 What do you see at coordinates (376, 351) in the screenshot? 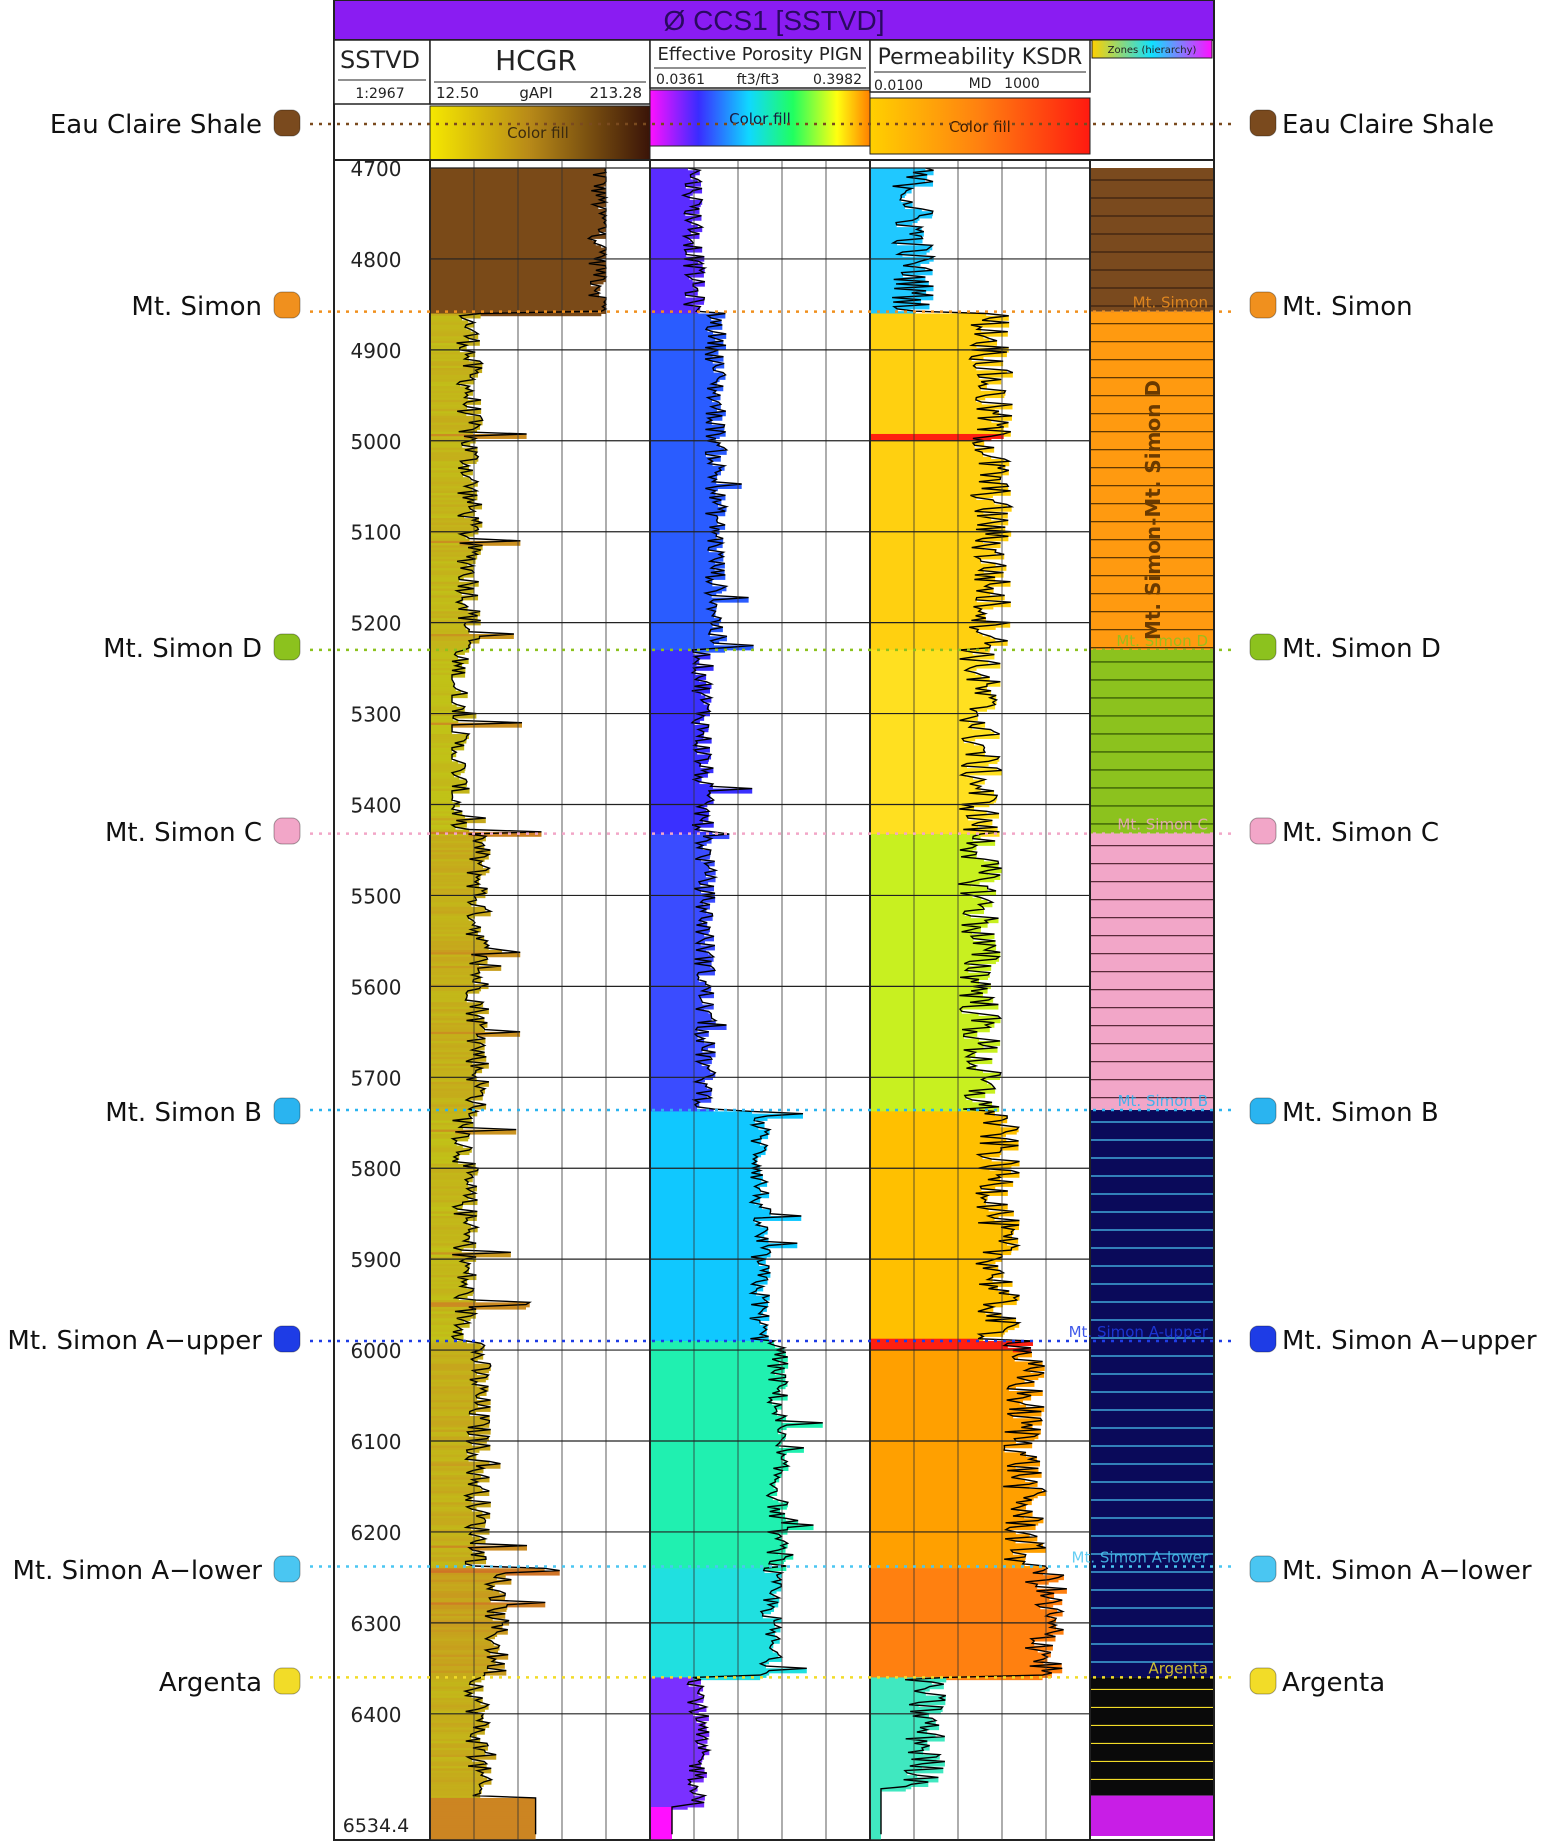
I see `depth-tick-label: 4900` at bounding box center [376, 351].